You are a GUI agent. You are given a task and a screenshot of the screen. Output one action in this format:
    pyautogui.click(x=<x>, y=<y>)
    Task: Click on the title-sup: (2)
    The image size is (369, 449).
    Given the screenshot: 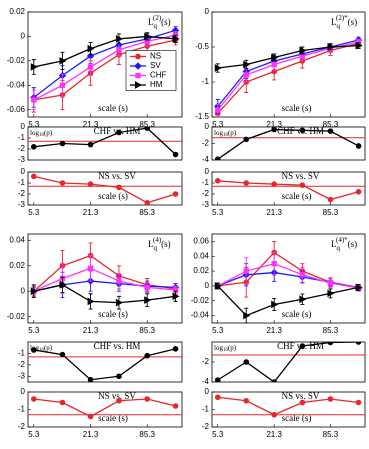 What is the action you would take?
    pyautogui.click(x=157, y=18)
    